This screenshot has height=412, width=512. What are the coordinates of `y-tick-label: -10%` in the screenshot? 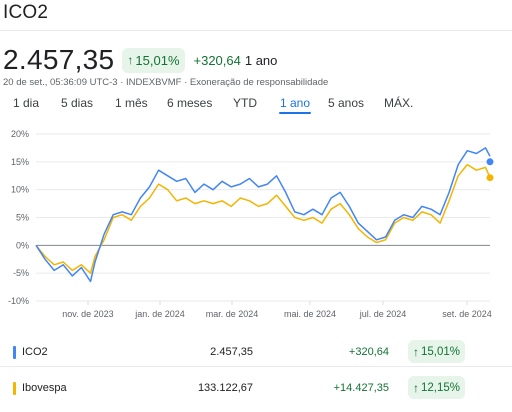 It's located at (18, 301).